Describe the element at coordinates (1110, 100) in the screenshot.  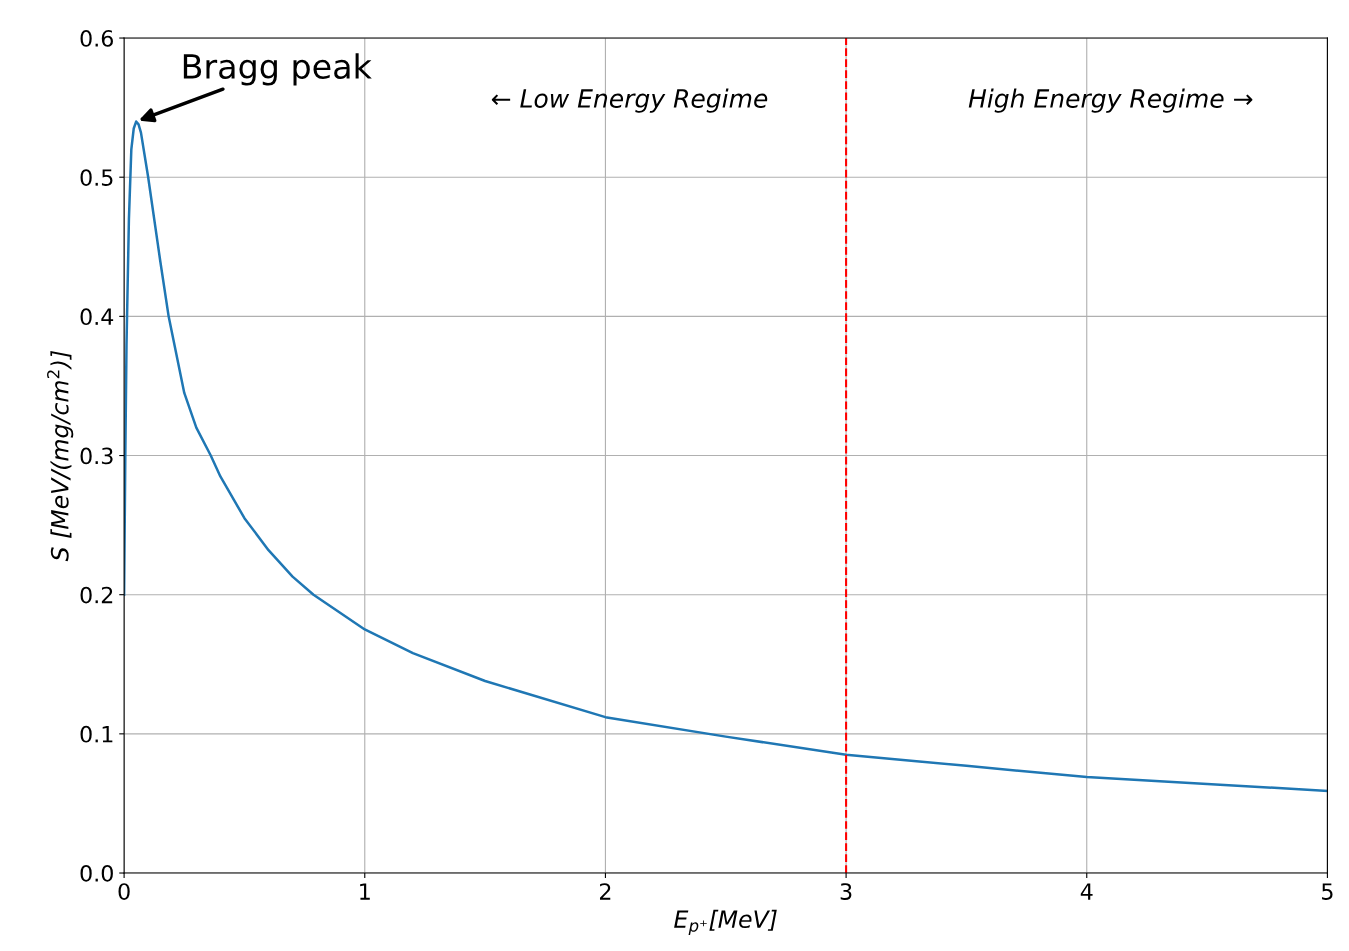
I see `annotation: High Energy Regime →` at that location.